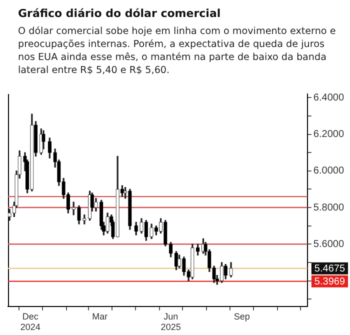  What do you see at coordinates (328, 171) in the screenshot?
I see `y-tick-label: 6.0000` at bounding box center [328, 171].